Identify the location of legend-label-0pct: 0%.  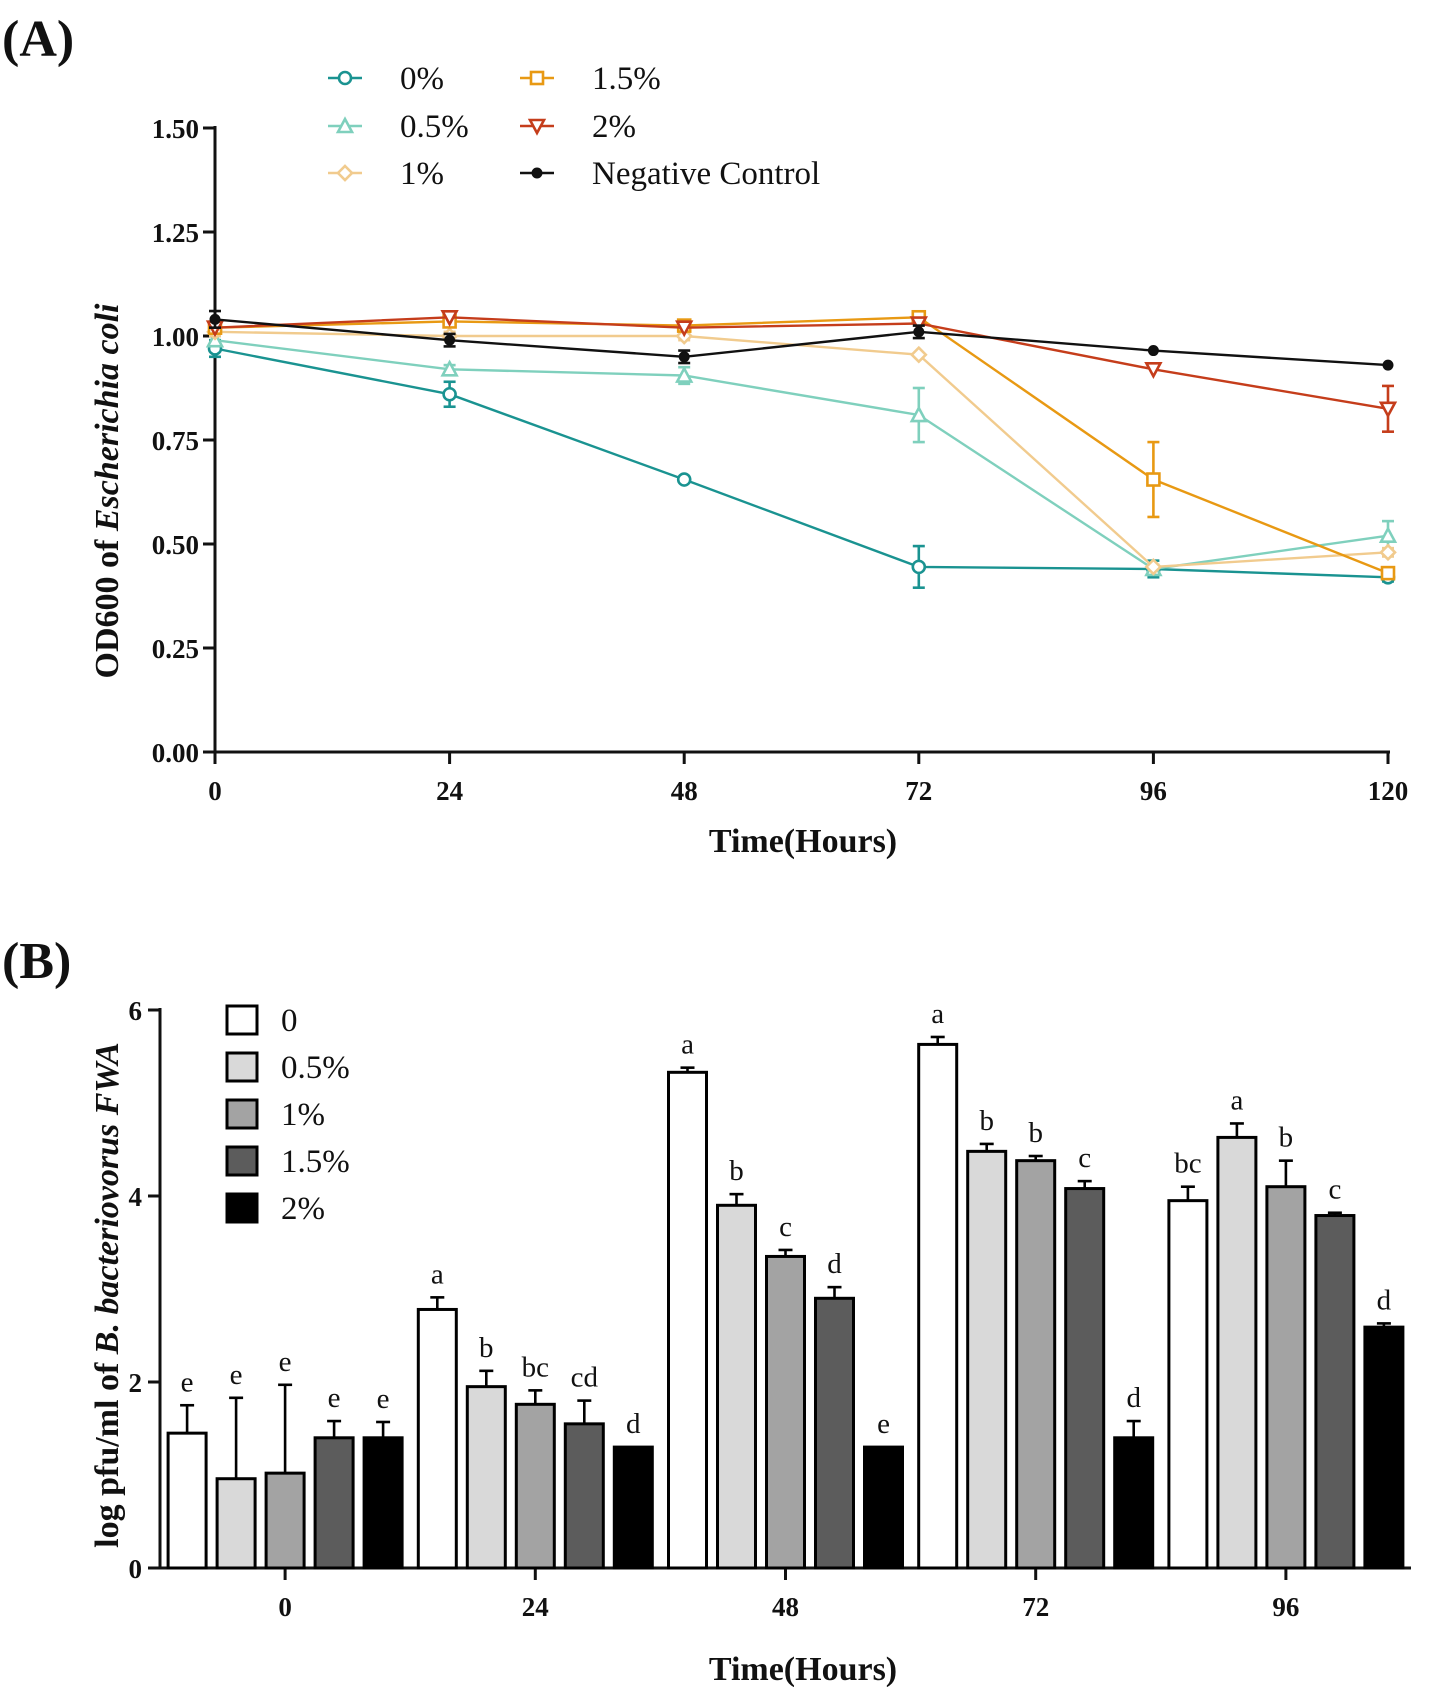
(422, 79).